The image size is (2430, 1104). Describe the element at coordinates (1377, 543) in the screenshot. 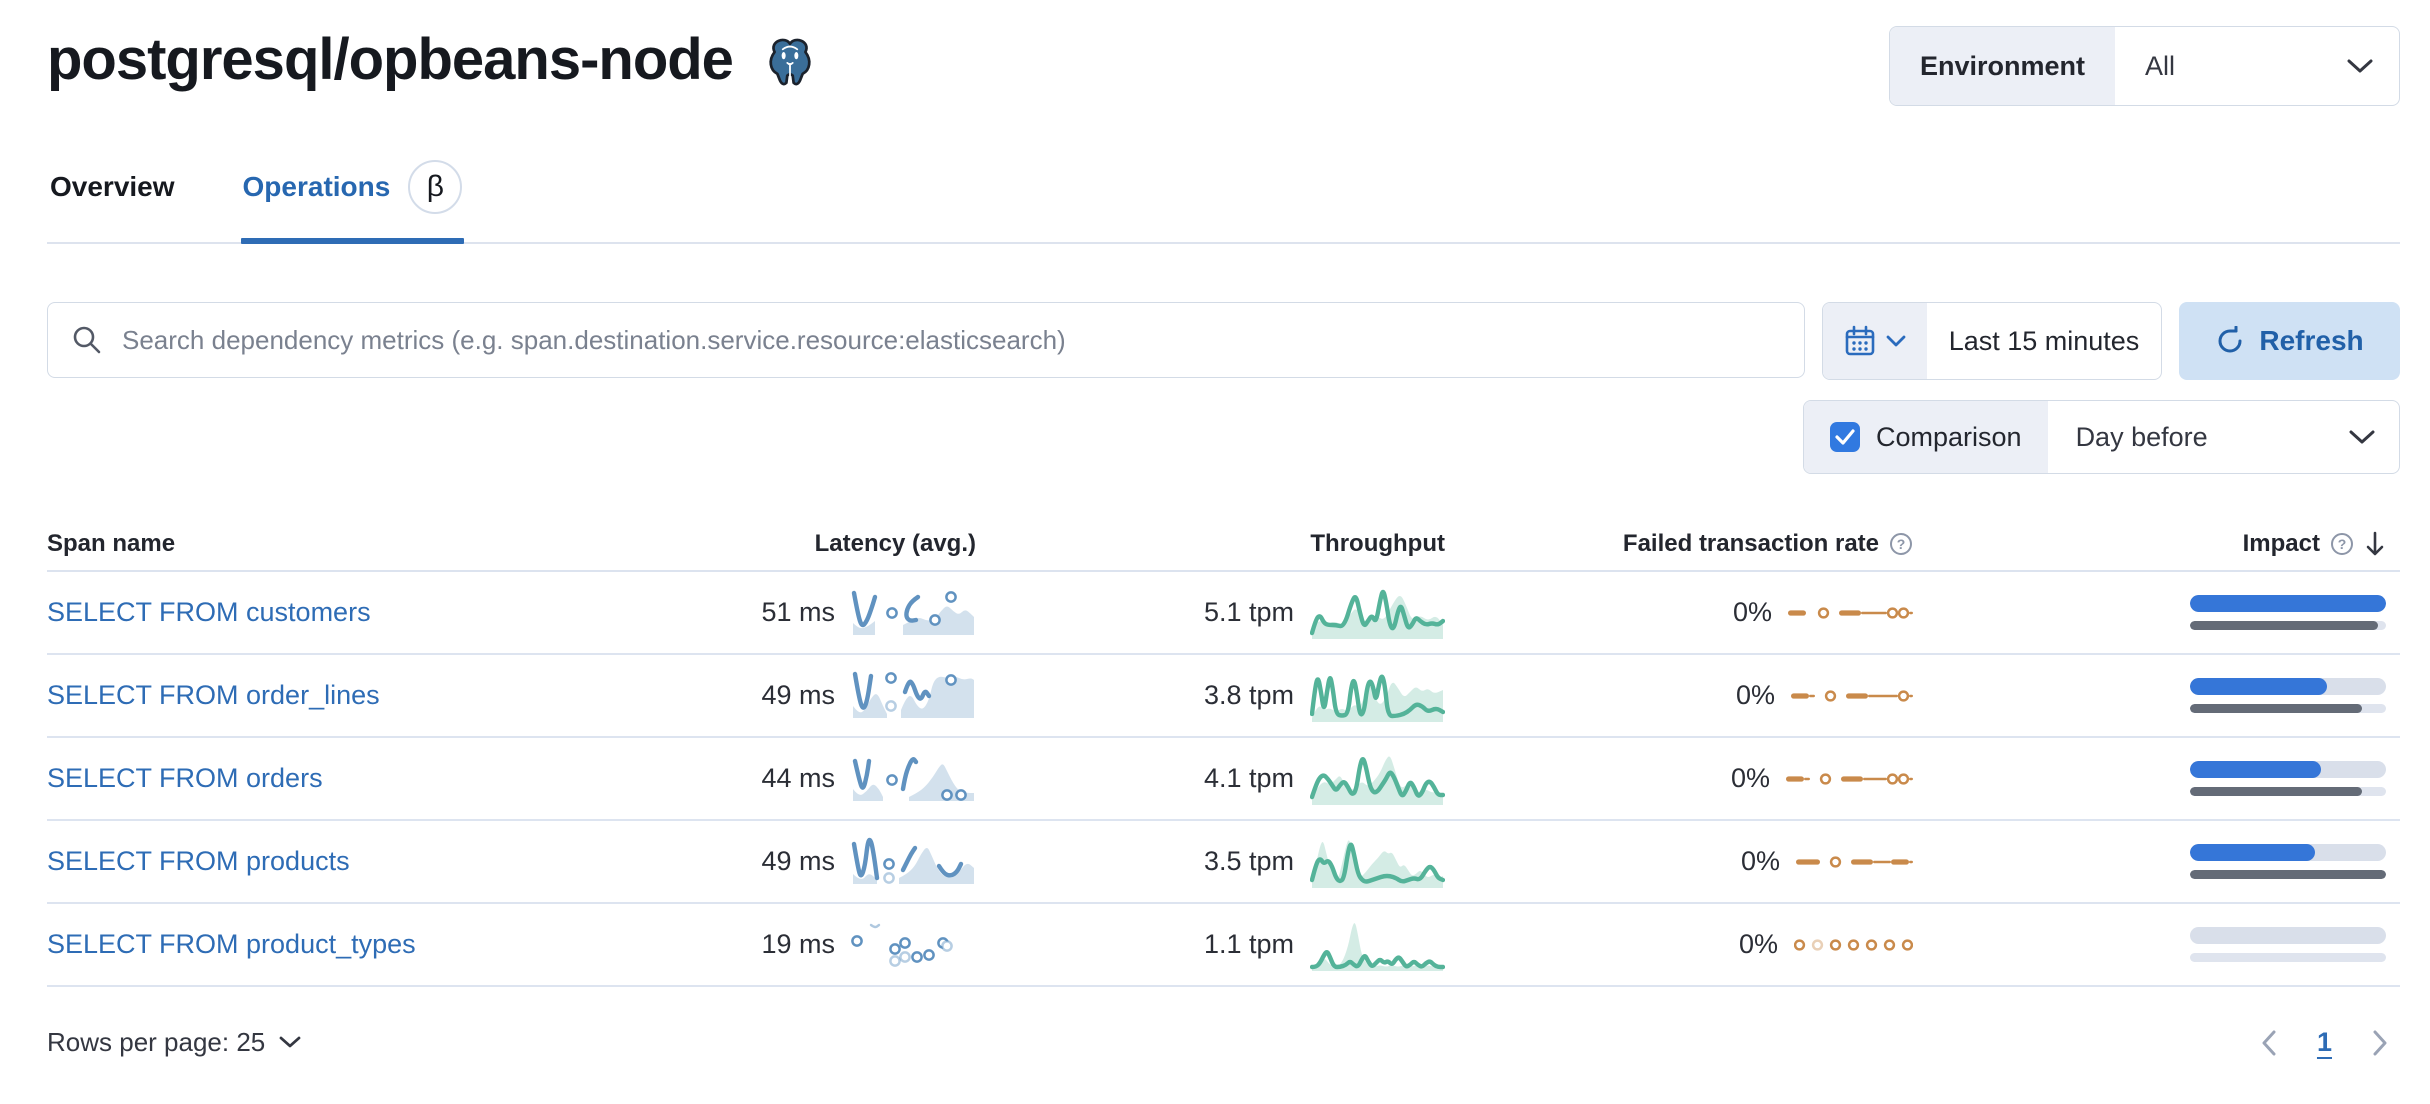

I see `column-header-throughput: Throughput` at that location.